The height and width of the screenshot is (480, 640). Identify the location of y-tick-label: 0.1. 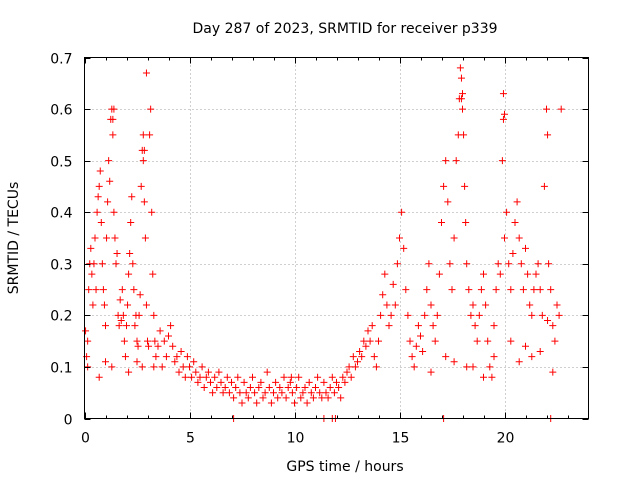
(61, 369).